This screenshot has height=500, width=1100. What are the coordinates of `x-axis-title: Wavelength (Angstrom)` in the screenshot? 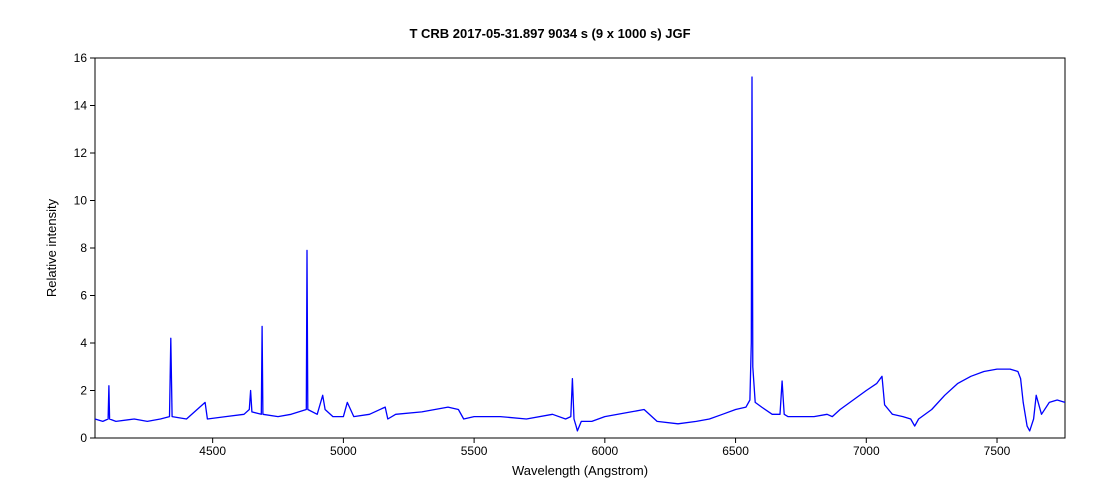 It's located at (580, 470).